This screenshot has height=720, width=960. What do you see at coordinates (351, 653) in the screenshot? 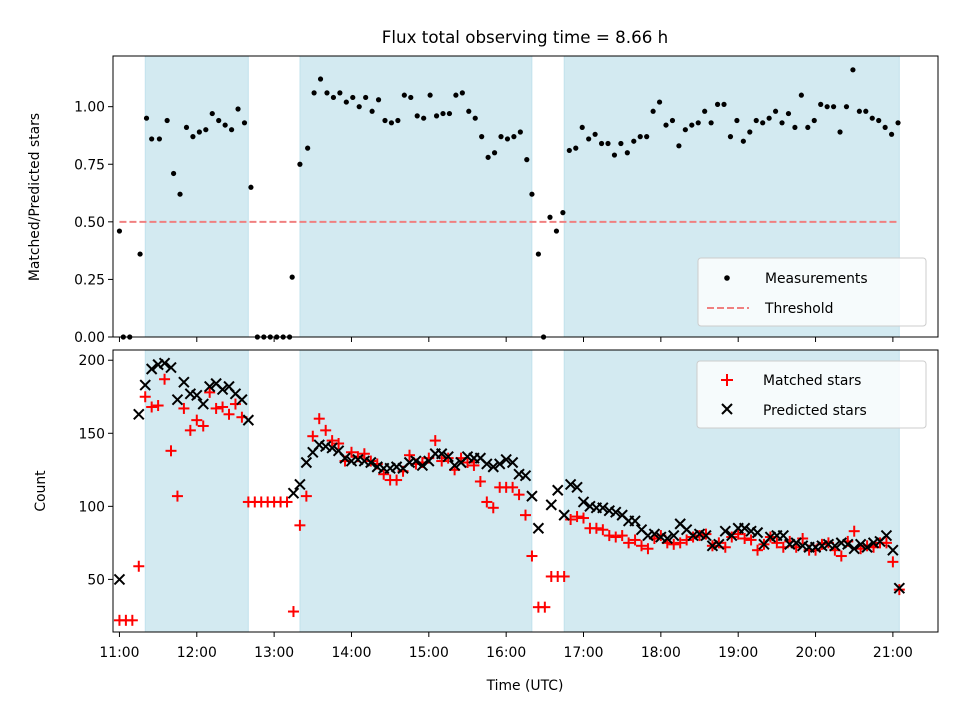
I see `x-tick-label: 14:00` at bounding box center [351, 653].